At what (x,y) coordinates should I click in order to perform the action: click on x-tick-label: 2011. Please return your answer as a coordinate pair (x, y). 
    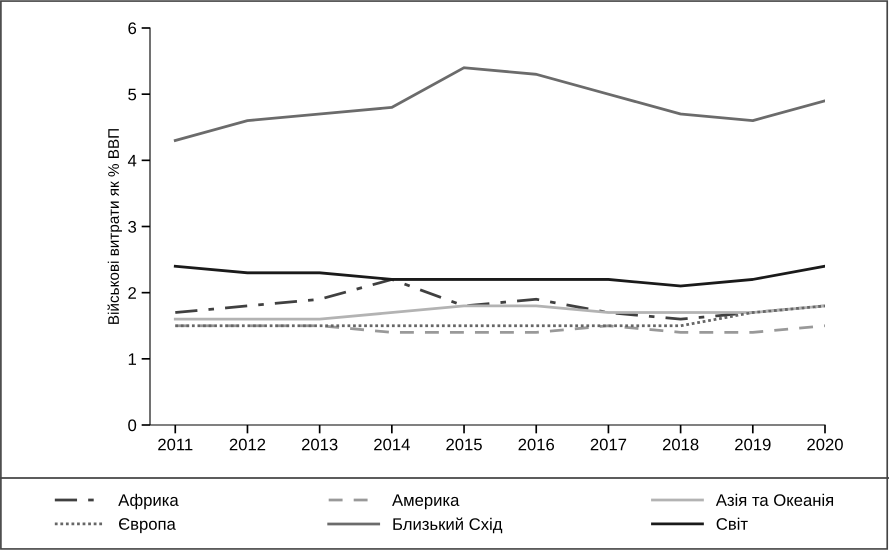
    Looking at the image, I should click on (175, 444).